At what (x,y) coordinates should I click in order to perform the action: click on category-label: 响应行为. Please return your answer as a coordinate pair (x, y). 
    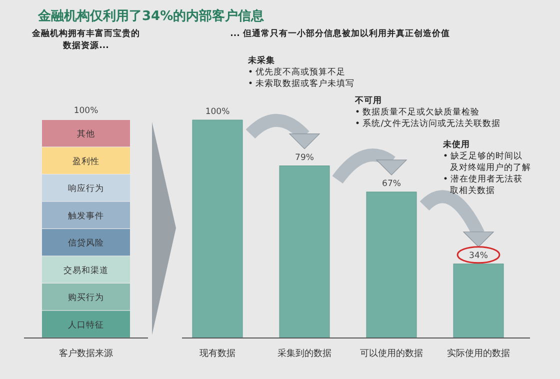
    Looking at the image, I should click on (86, 188).